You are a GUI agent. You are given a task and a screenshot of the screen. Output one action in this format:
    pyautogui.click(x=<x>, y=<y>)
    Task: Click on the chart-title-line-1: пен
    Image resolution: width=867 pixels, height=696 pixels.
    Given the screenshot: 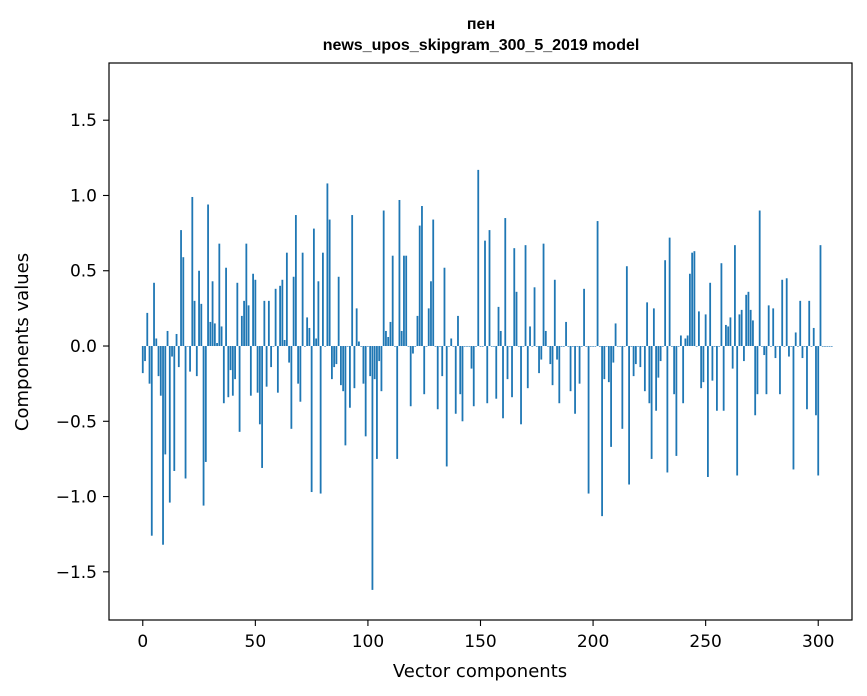 What is the action you would take?
    pyautogui.click(x=481, y=24)
    